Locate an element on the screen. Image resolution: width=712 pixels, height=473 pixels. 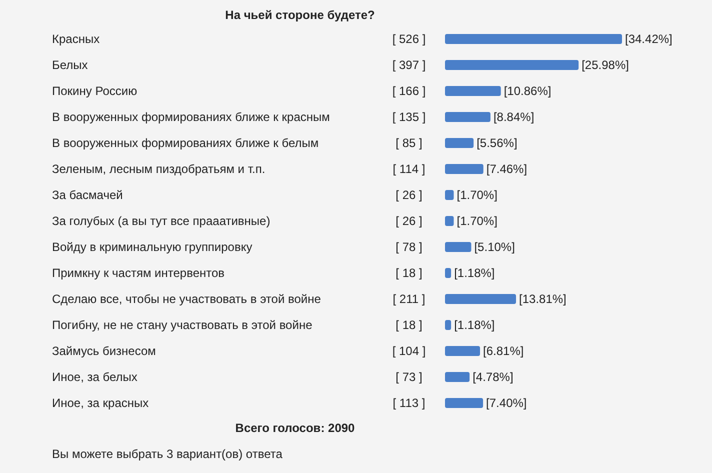
y-tick-label: За голубых (а вы тут все прааативные) is located at coordinates (161, 221).